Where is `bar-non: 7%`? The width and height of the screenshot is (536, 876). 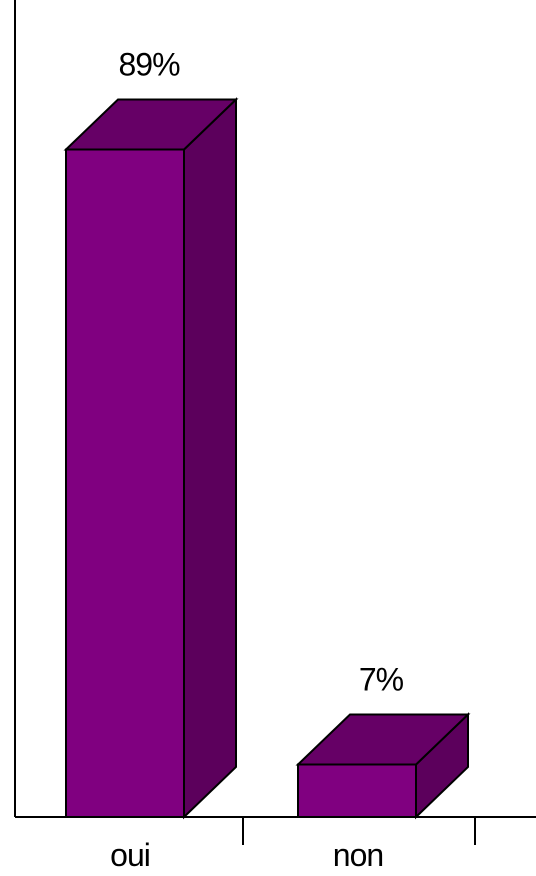 bar-non: 7% is located at coordinates (383, 741).